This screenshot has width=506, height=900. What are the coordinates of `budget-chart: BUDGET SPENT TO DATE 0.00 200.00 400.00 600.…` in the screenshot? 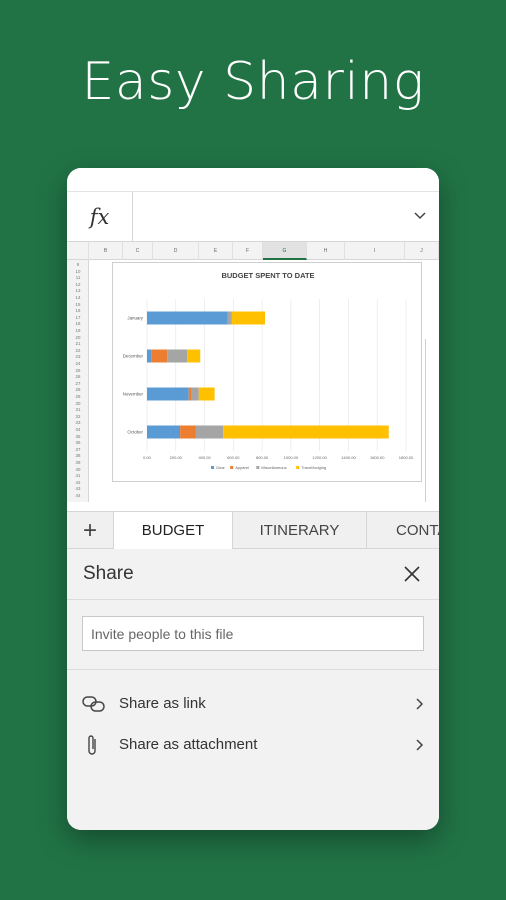 It's located at (267, 372).